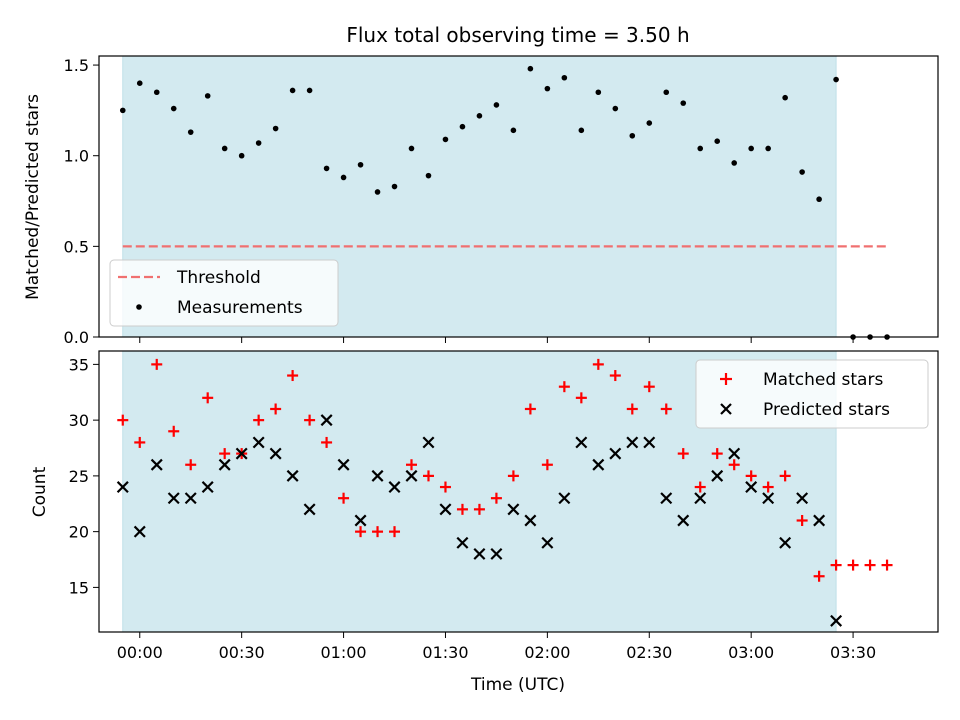 This screenshot has width=960, height=720. I want to click on bottom-legend: Matched stars Predicted stars, so click(812, 394).